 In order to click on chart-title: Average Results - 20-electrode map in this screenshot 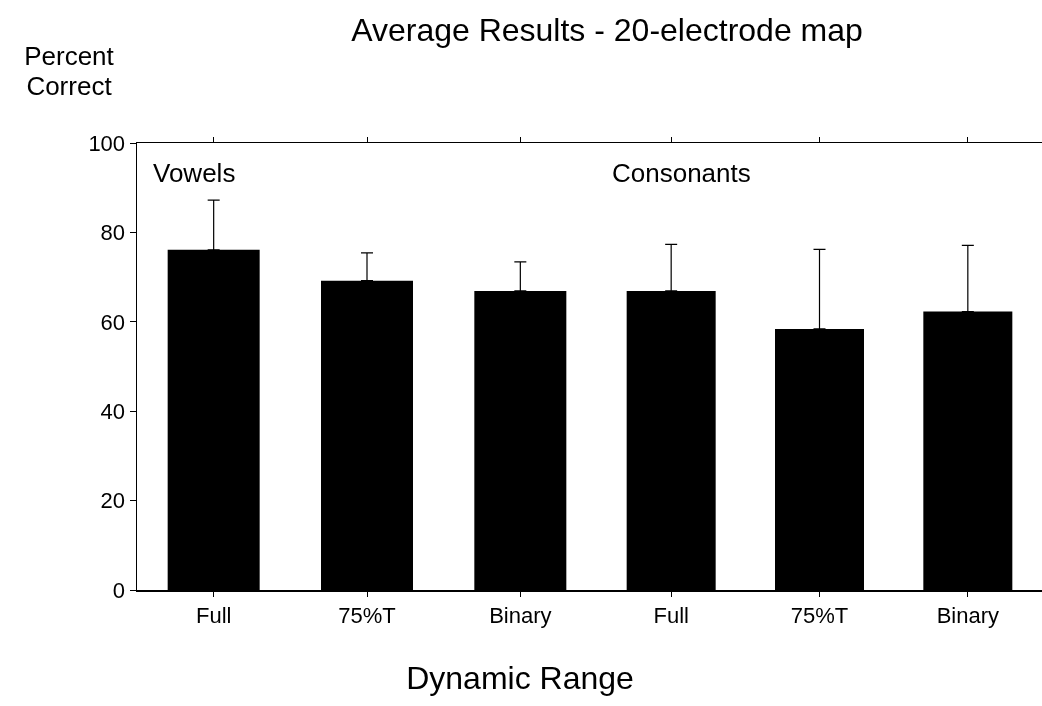, I will do `click(607, 30)`.